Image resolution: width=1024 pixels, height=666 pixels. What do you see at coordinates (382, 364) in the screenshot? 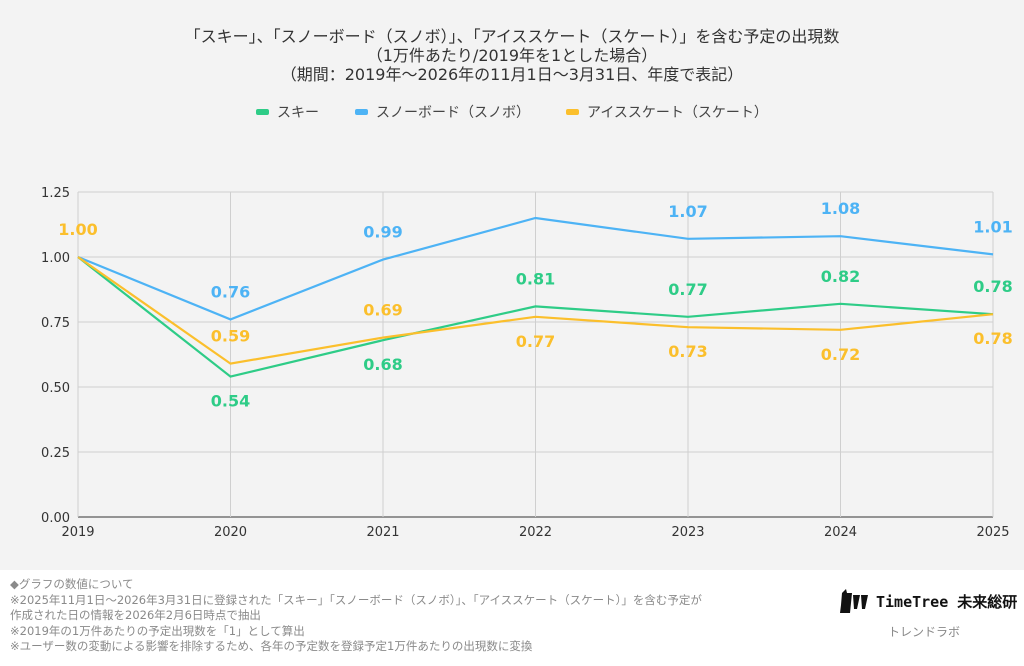
I see `data-label: 0.68` at bounding box center [382, 364].